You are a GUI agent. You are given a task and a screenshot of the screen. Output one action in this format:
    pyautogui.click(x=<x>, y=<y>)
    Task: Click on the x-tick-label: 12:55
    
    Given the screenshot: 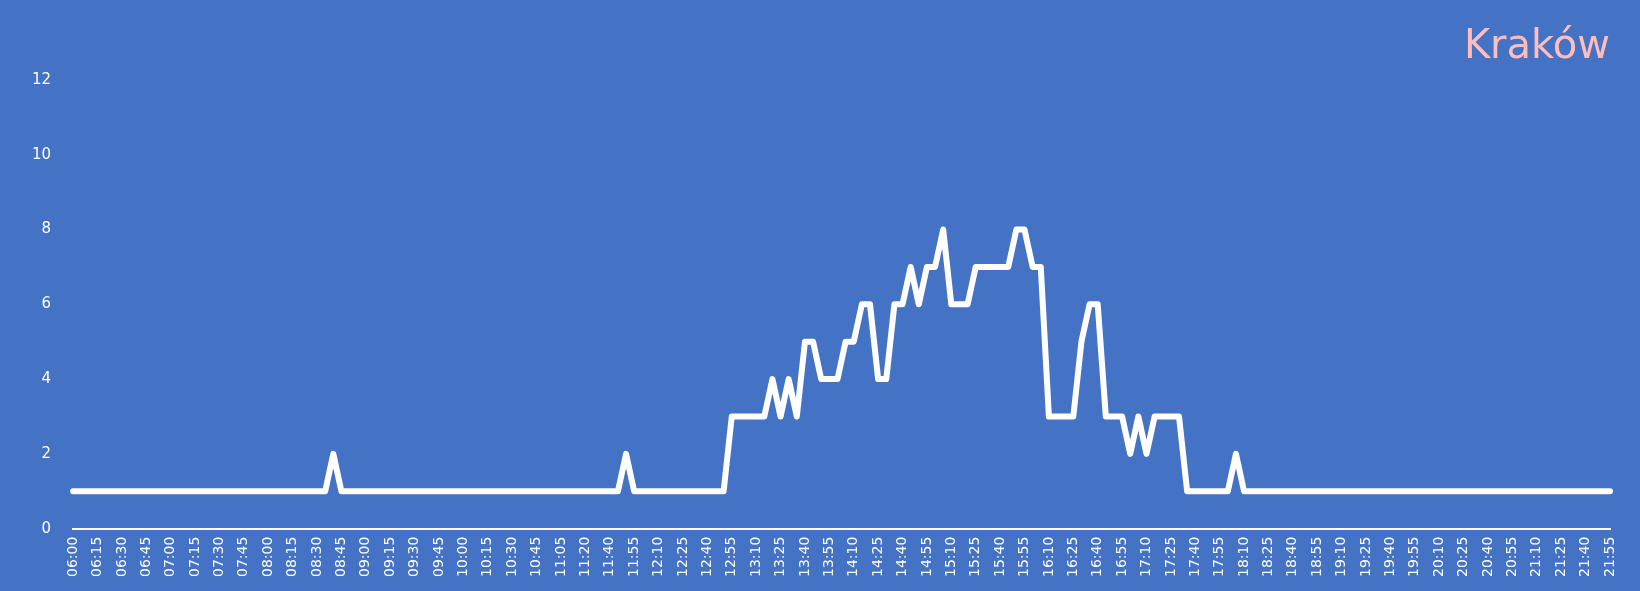 What is the action you would take?
    pyautogui.click(x=730, y=557)
    